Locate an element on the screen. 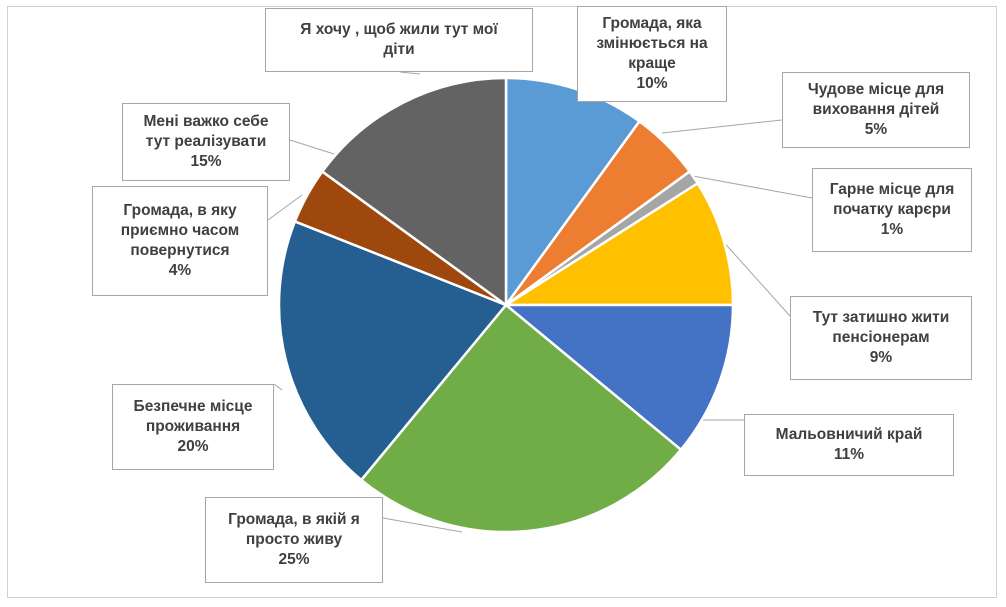  data-label-text: початку карєри is located at coordinates (892, 209).